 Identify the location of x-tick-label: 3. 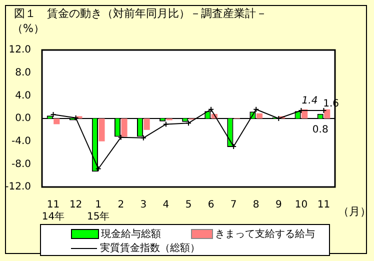
(143, 205).